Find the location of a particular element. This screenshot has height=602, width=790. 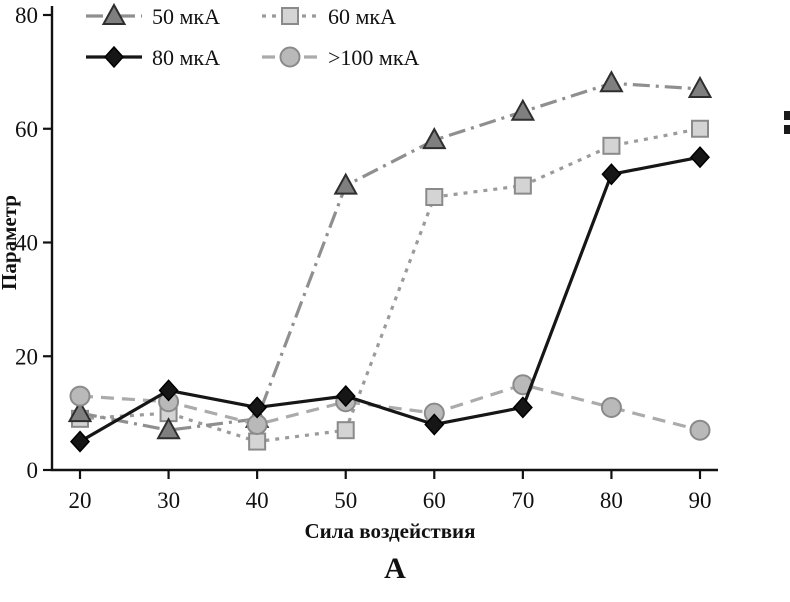

legend-label: 60 мкА is located at coordinates (362, 16).